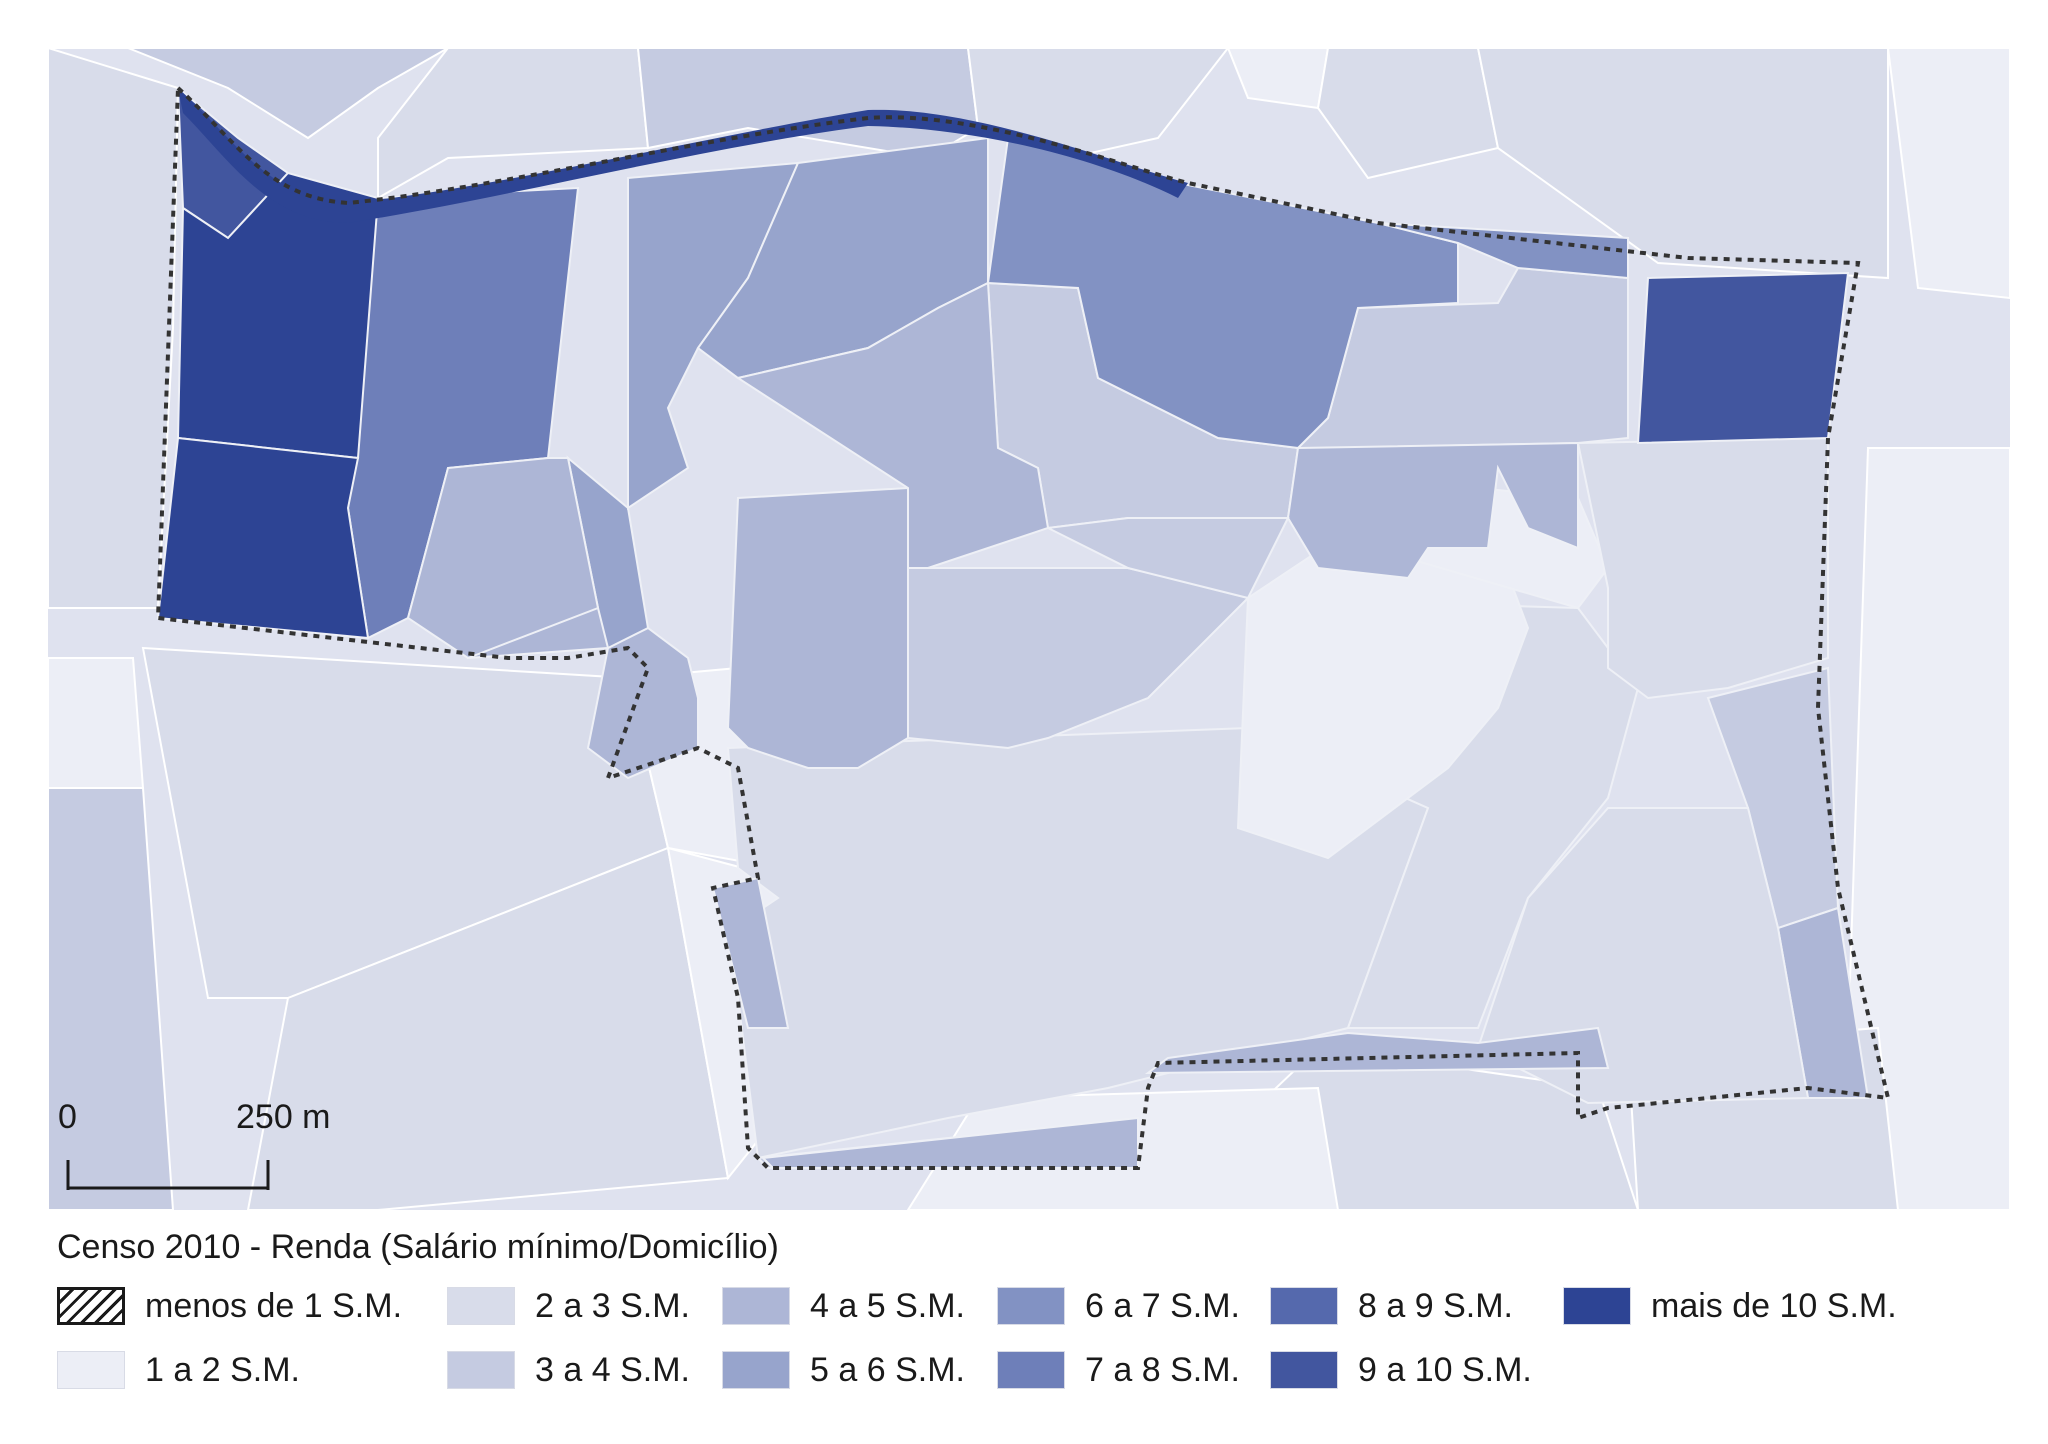 The height and width of the screenshot is (1444, 2048). I want to click on legend-item-4-a-5: 4 a 5 S.M., so click(843, 1306).